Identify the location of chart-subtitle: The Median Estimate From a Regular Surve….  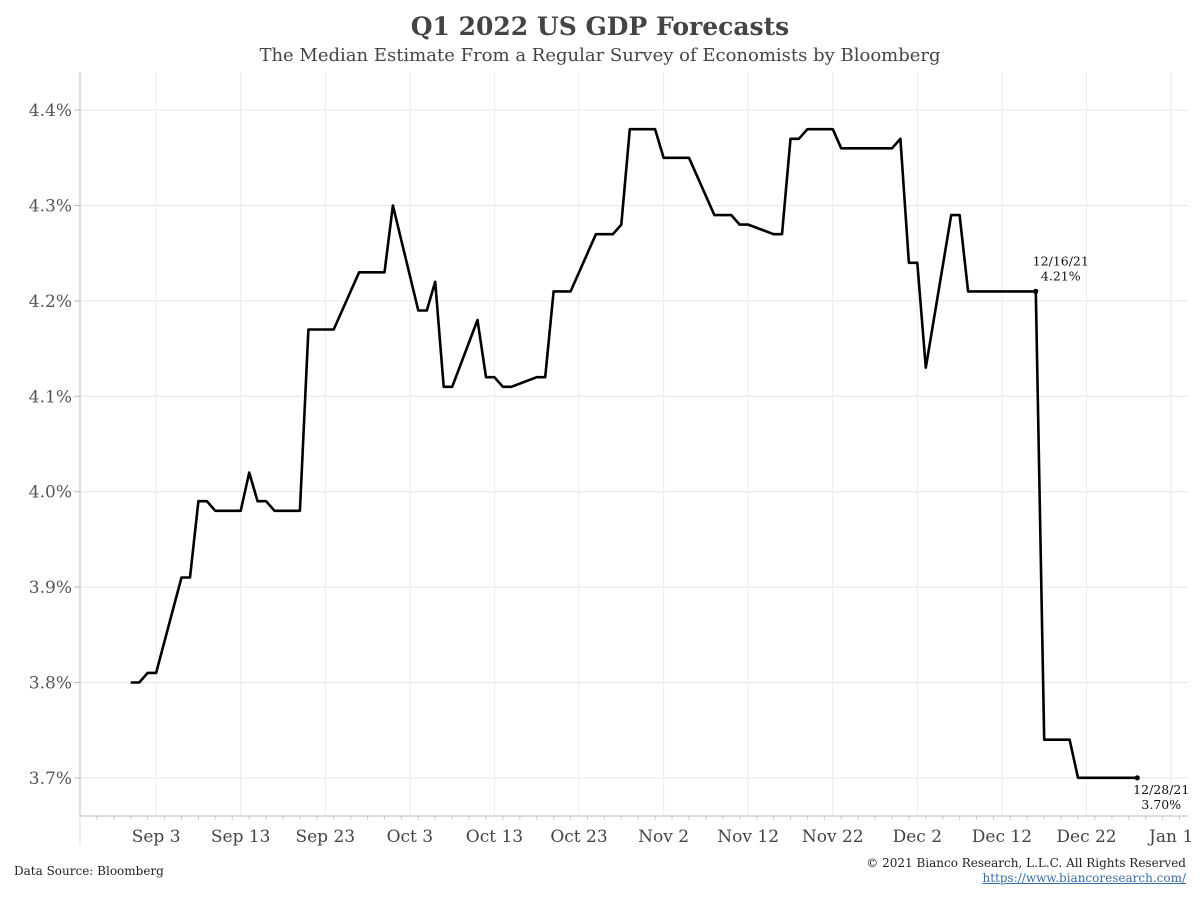
(600, 55).